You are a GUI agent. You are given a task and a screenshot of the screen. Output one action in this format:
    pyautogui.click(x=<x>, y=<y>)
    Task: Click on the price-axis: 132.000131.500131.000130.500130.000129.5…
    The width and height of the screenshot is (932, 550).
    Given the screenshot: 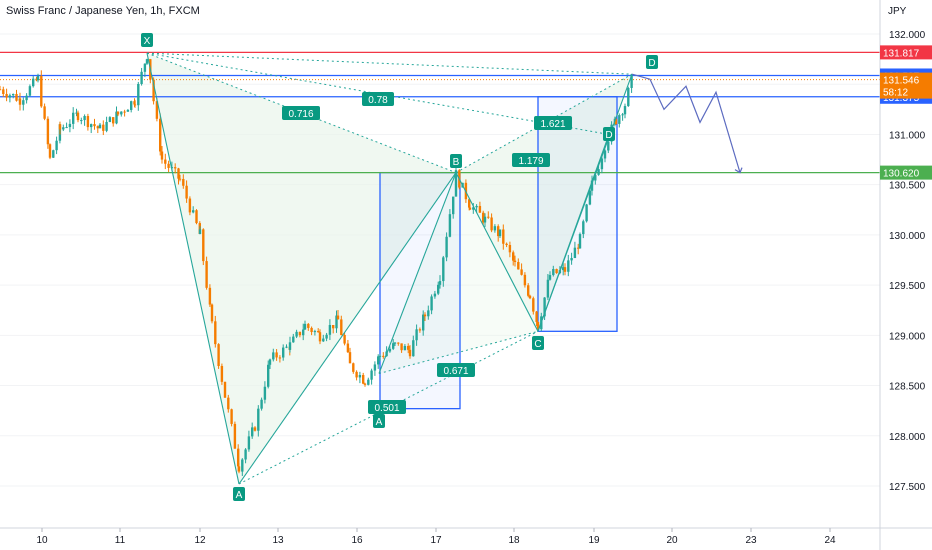 What is the action you would take?
    pyautogui.click(x=905, y=275)
    